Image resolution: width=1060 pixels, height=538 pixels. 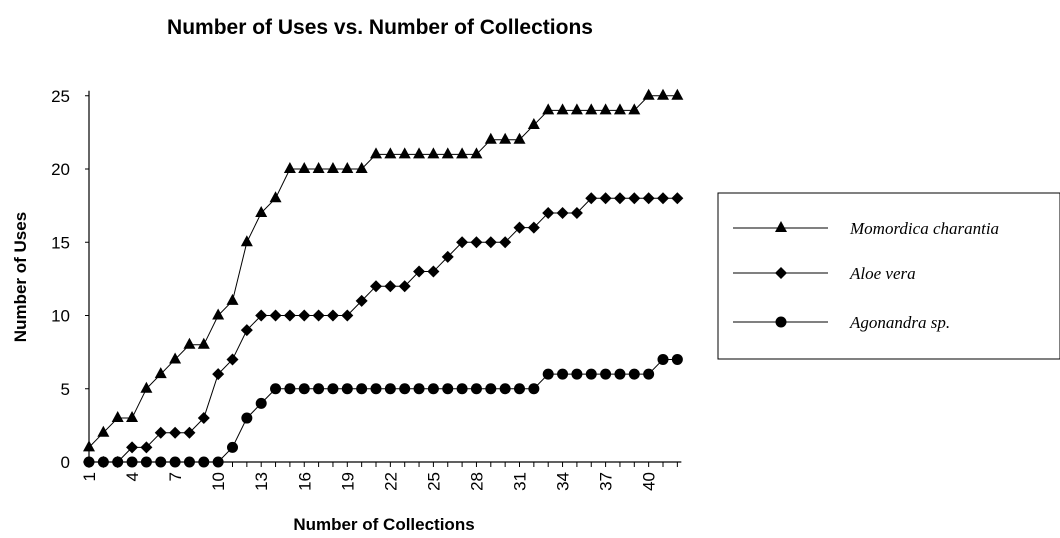 I want to click on legend-label: Momordica charantia, so click(x=924, y=228).